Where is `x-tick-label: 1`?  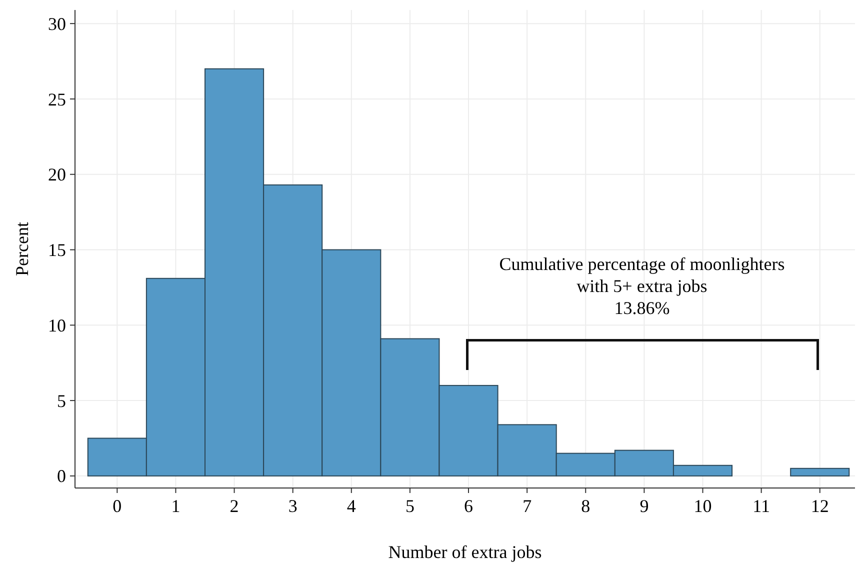
x-tick-label: 1 is located at coordinates (175, 506).